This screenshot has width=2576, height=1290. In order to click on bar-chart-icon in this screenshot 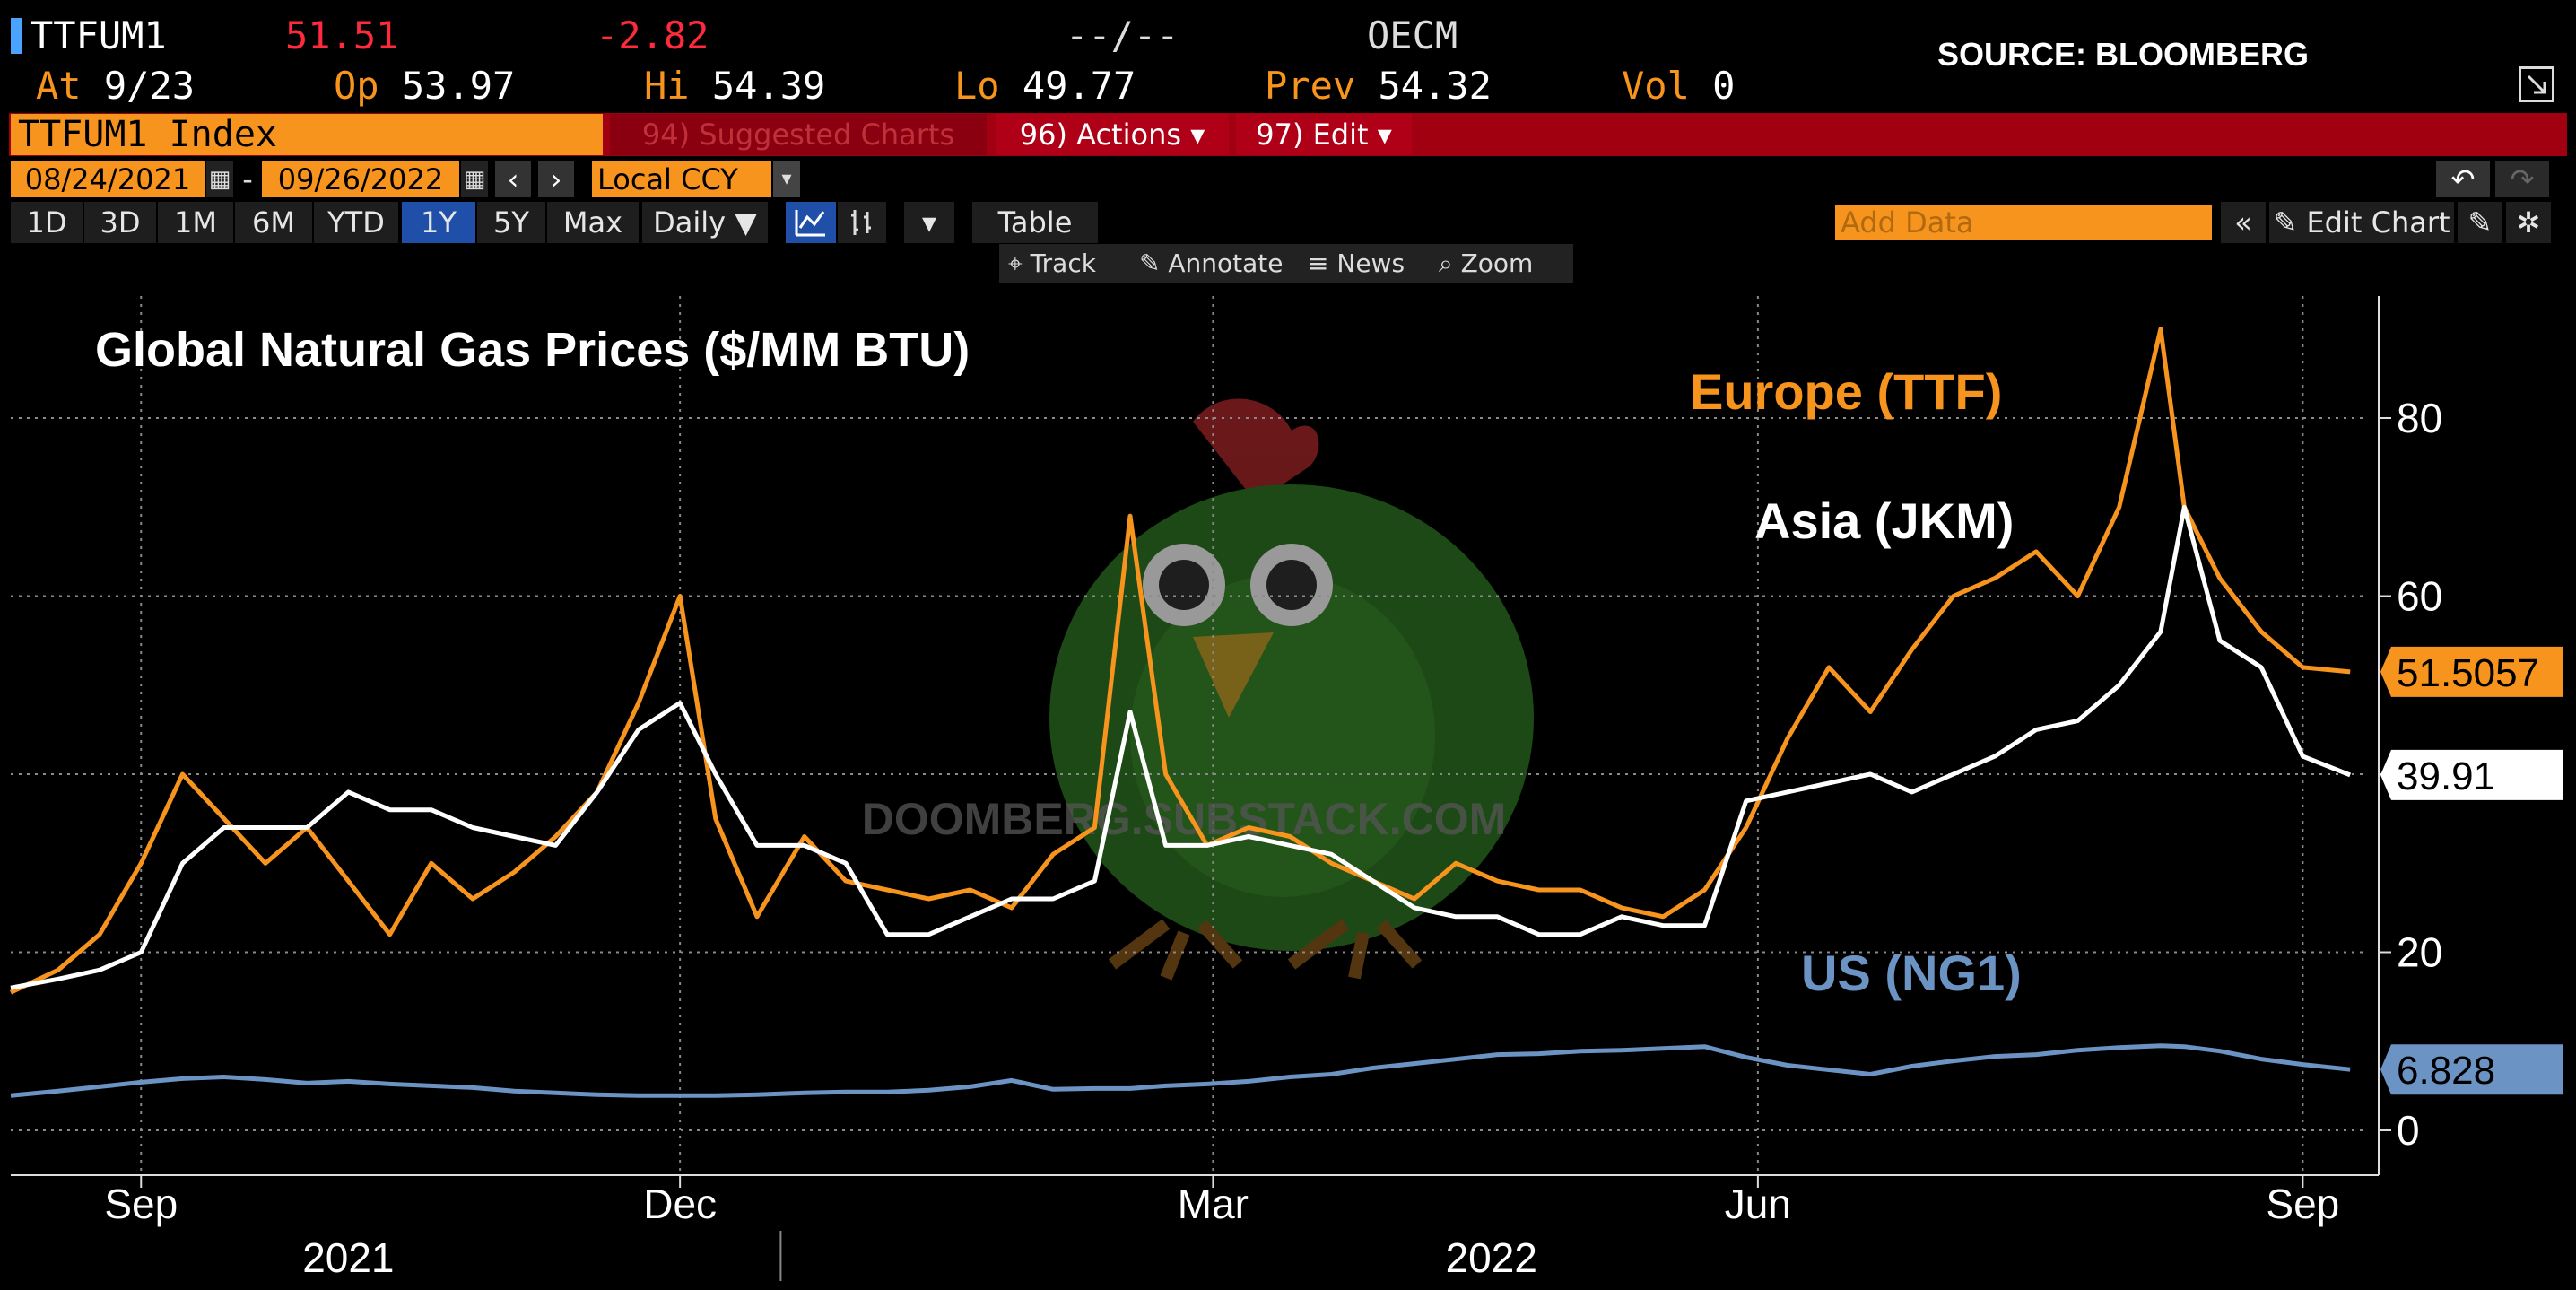, I will do `click(862, 222)`.